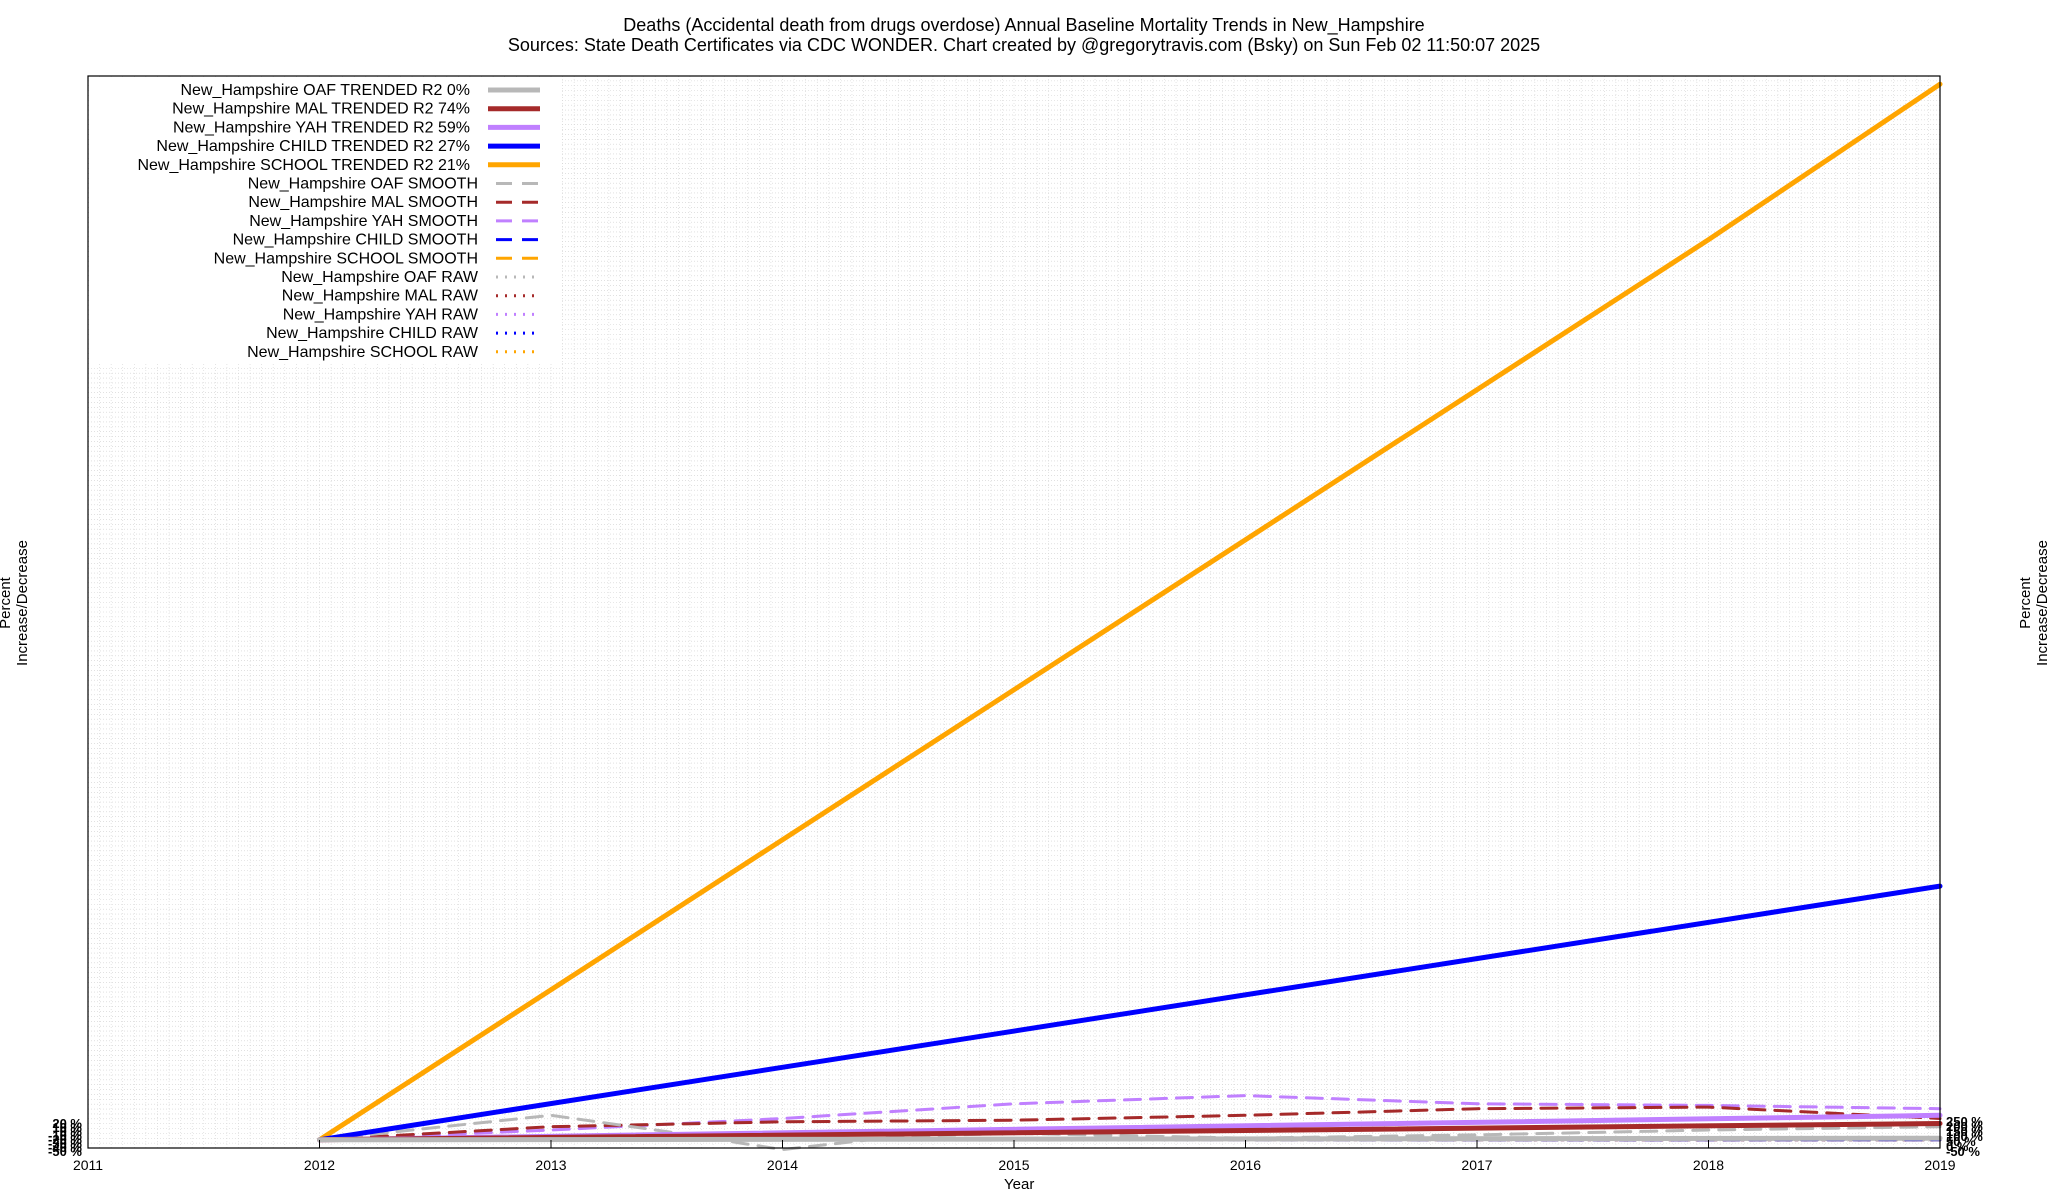  Describe the element at coordinates (363, 184) in the screenshot. I see `legend-label: New_Hampshire OAF SMOOTH` at that location.